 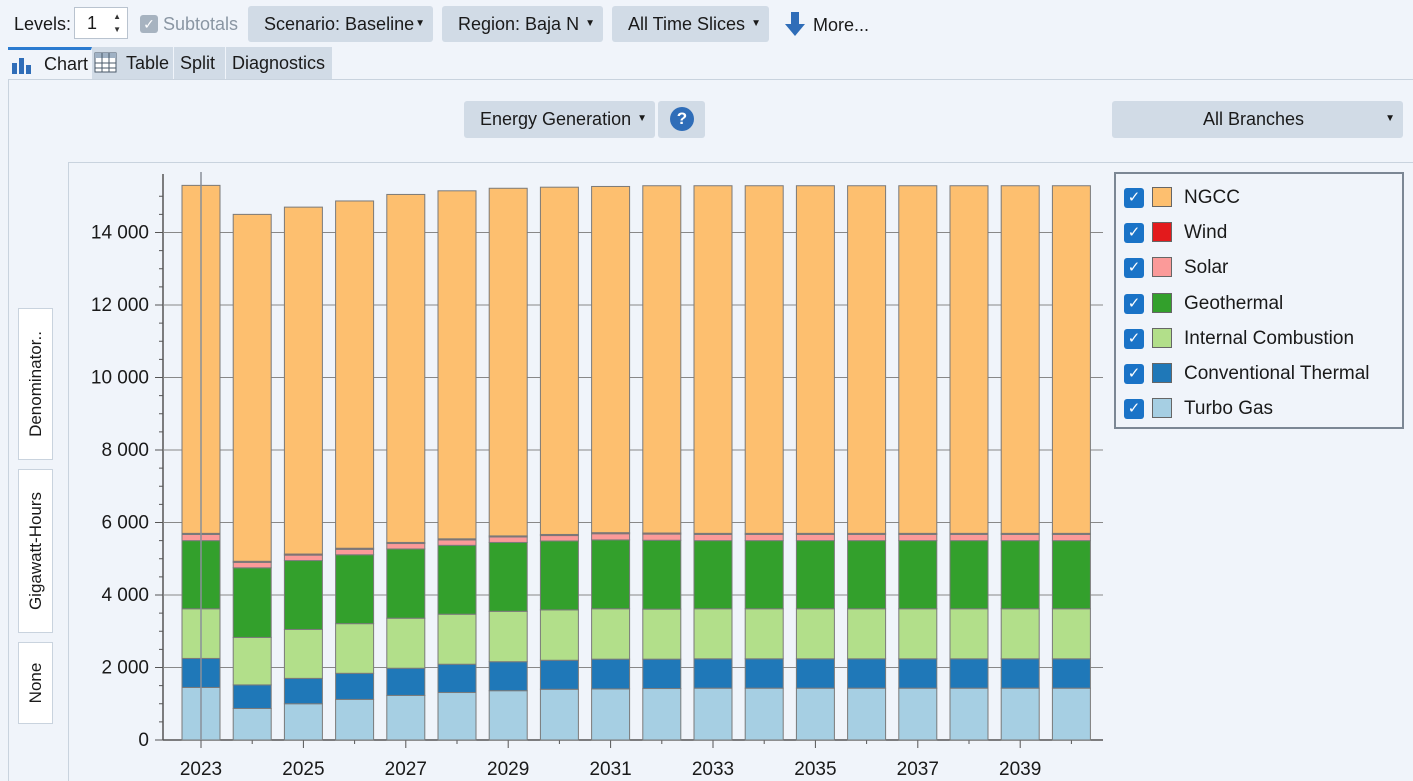 I want to click on x-tick-label: 2025, so click(x=303, y=769).